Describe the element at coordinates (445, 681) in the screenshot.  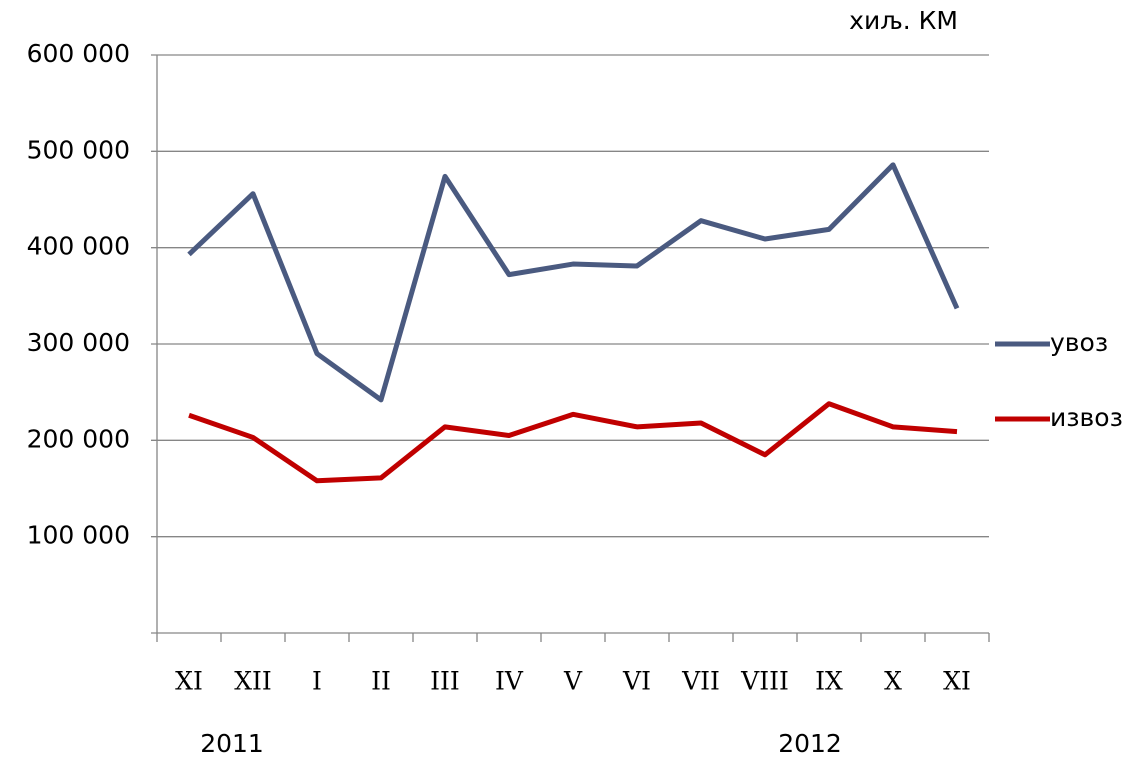
I see `x-tick-label: III` at that location.